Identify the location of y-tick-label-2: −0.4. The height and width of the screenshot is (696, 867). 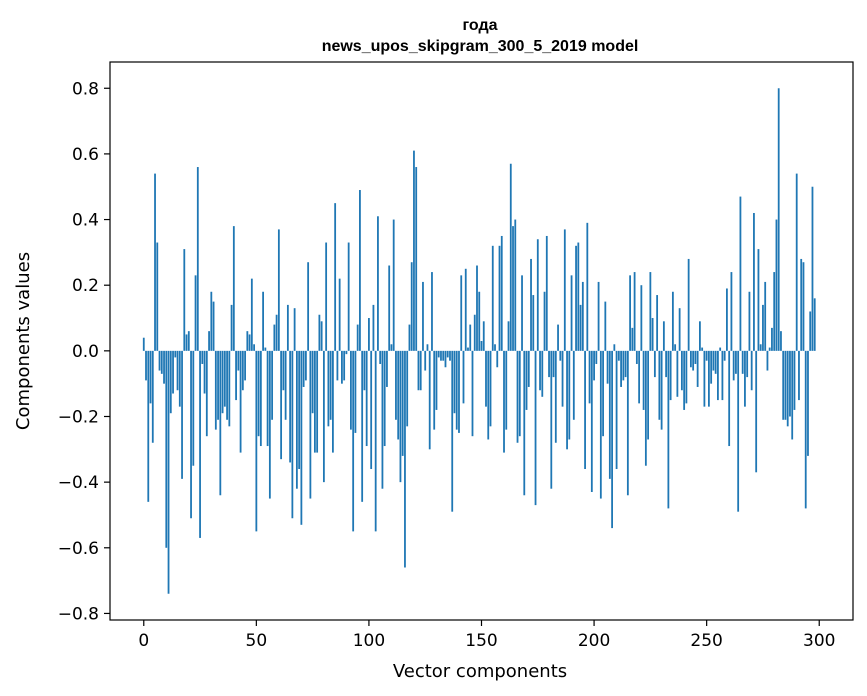
(78, 483).